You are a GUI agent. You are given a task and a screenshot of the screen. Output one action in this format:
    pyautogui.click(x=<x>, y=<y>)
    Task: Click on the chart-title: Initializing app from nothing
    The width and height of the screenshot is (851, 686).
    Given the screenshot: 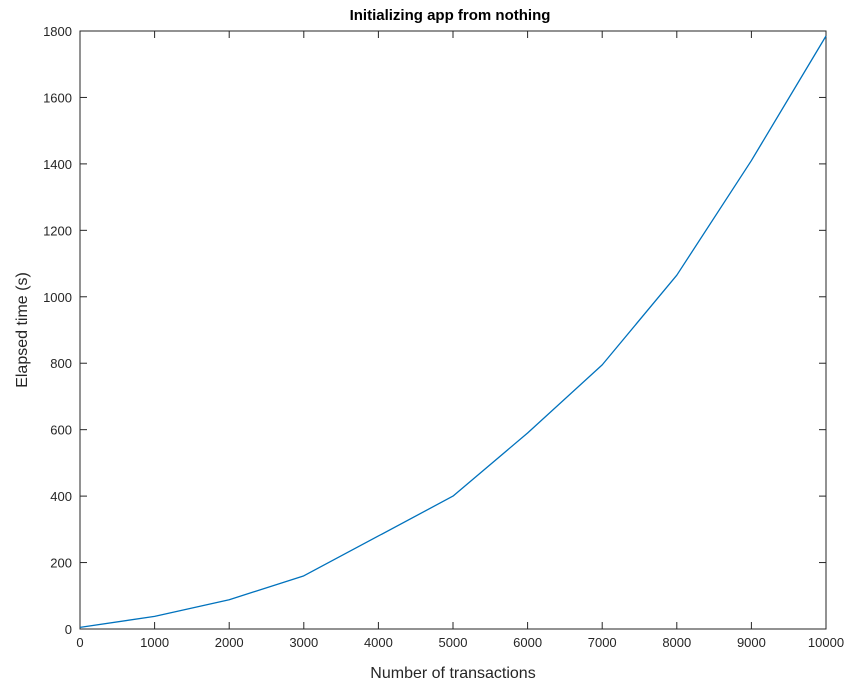 What is the action you would take?
    pyautogui.click(x=450, y=15)
    